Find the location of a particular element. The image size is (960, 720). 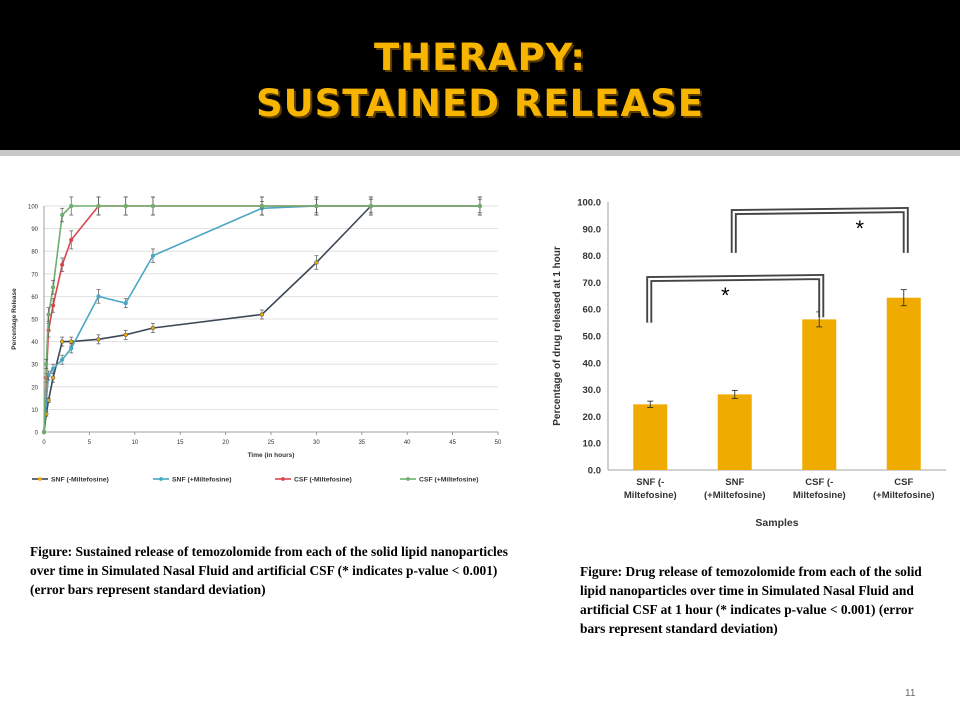

legend-label: SNF (+Miltefosine) is located at coordinates (201, 480).